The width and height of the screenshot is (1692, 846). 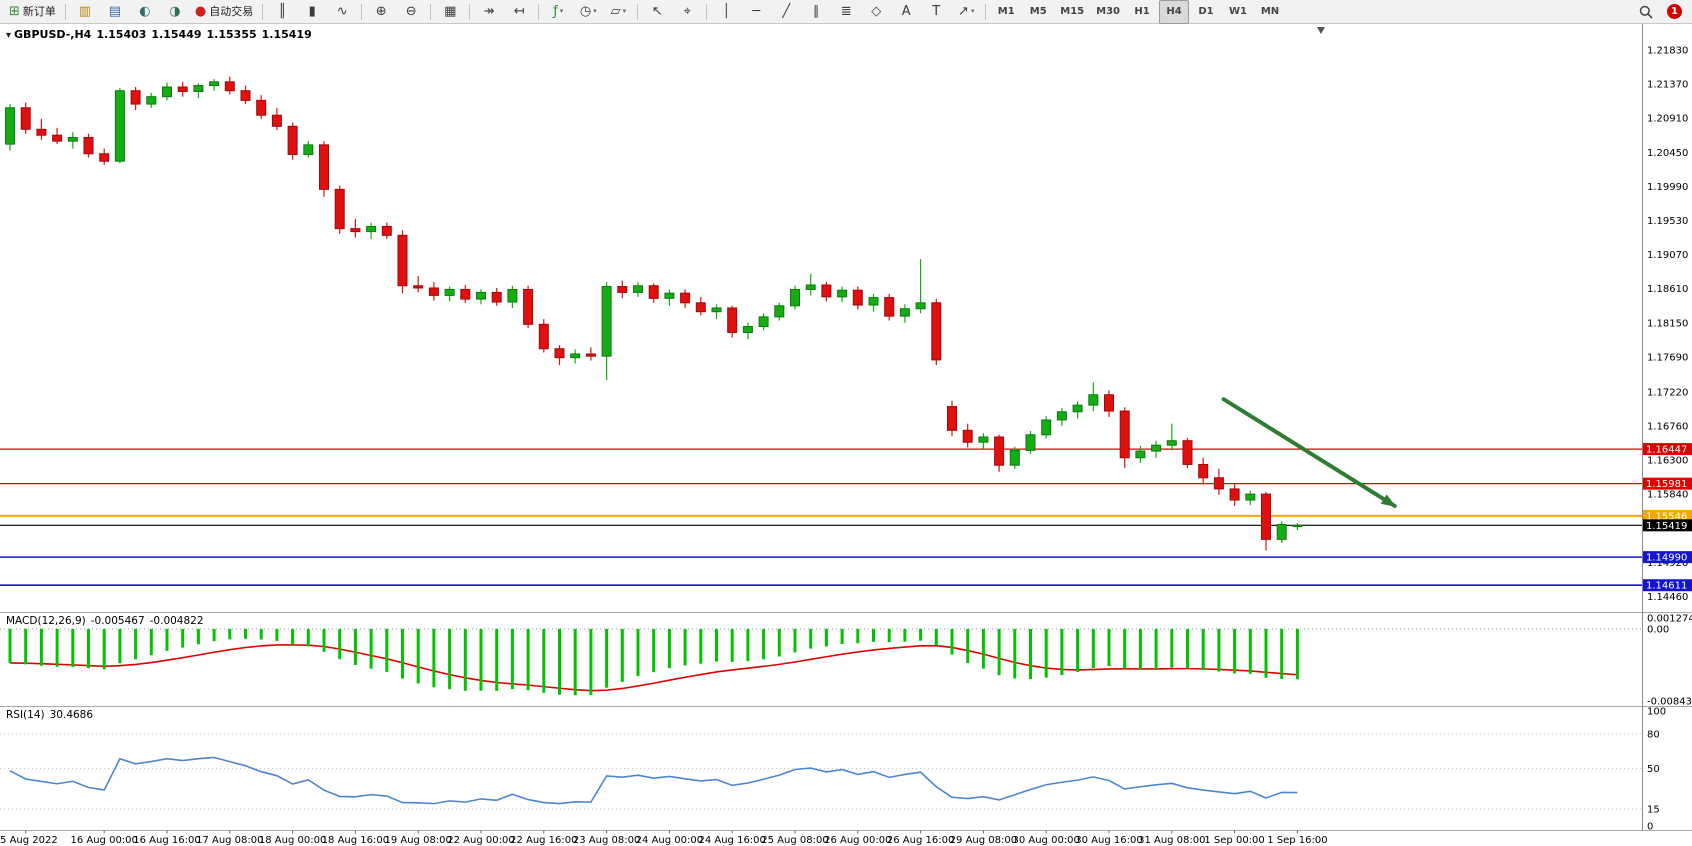 I want to click on arrows-icon: ↗ ▾, so click(x=966, y=12).